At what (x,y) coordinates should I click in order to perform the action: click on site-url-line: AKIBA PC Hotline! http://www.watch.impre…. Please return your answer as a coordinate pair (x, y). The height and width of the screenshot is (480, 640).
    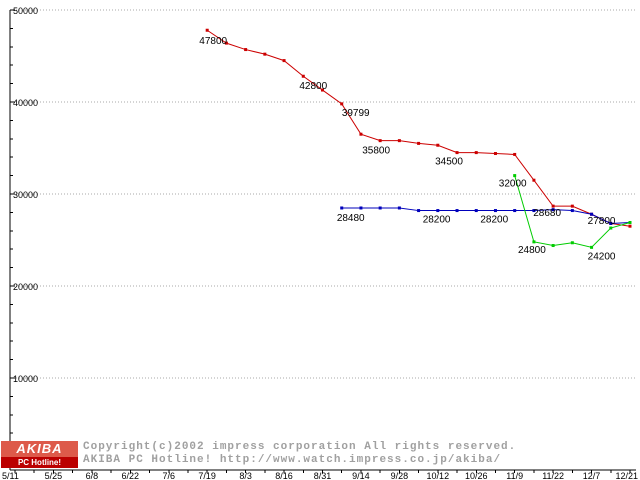
    Looking at the image, I should click on (292, 460).